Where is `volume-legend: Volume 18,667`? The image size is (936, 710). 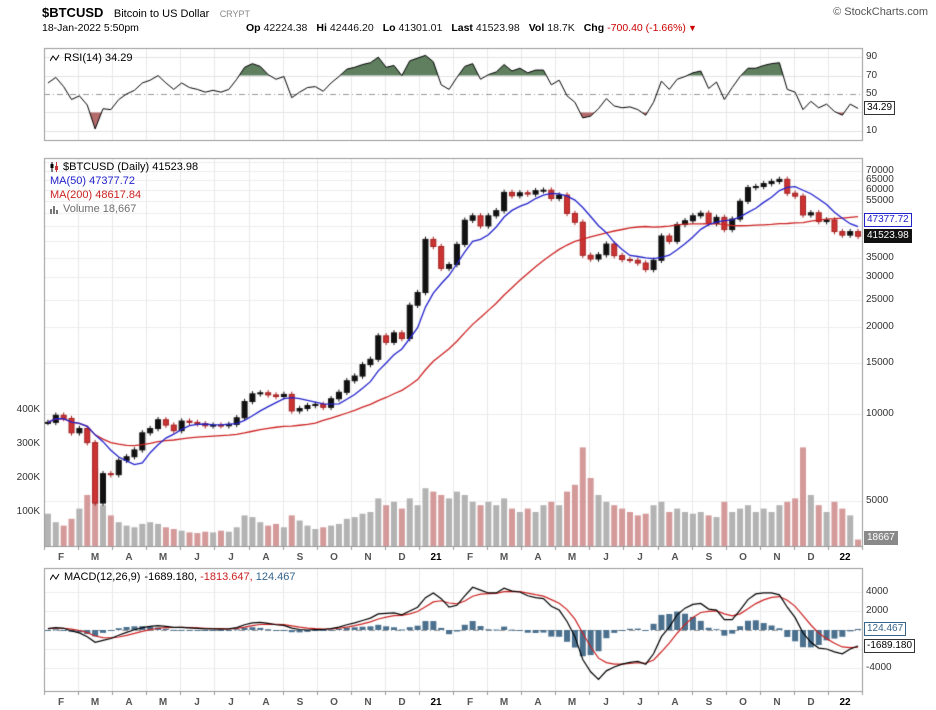
volume-legend: Volume 18,667 is located at coordinates (100, 208).